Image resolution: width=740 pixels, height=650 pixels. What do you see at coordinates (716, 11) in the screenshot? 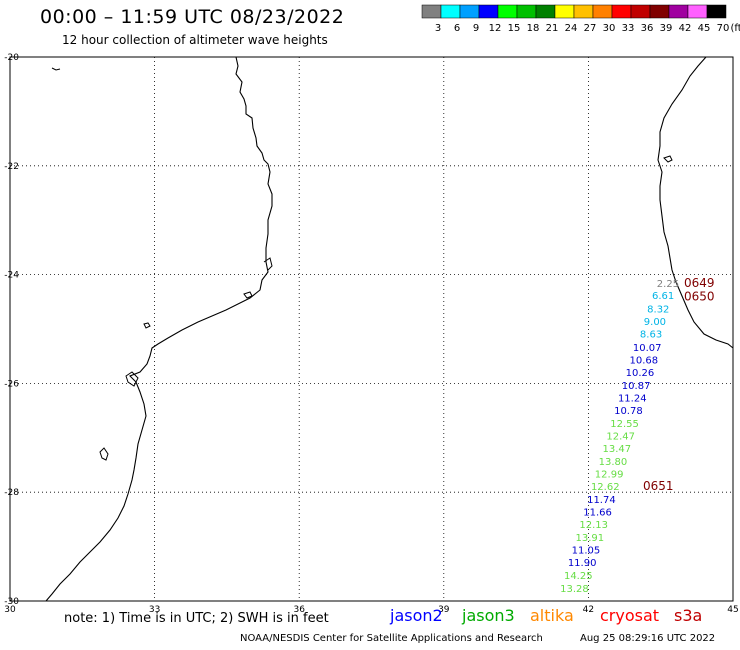
I see `legend-swatch` at bounding box center [716, 11].